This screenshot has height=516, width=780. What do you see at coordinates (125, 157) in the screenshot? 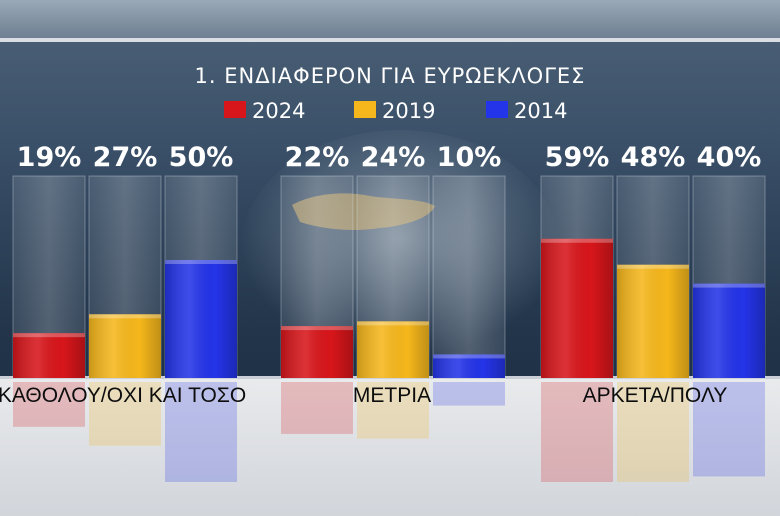
I see `data-label-cat1-2019: 27%` at bounding box center [125, 157].